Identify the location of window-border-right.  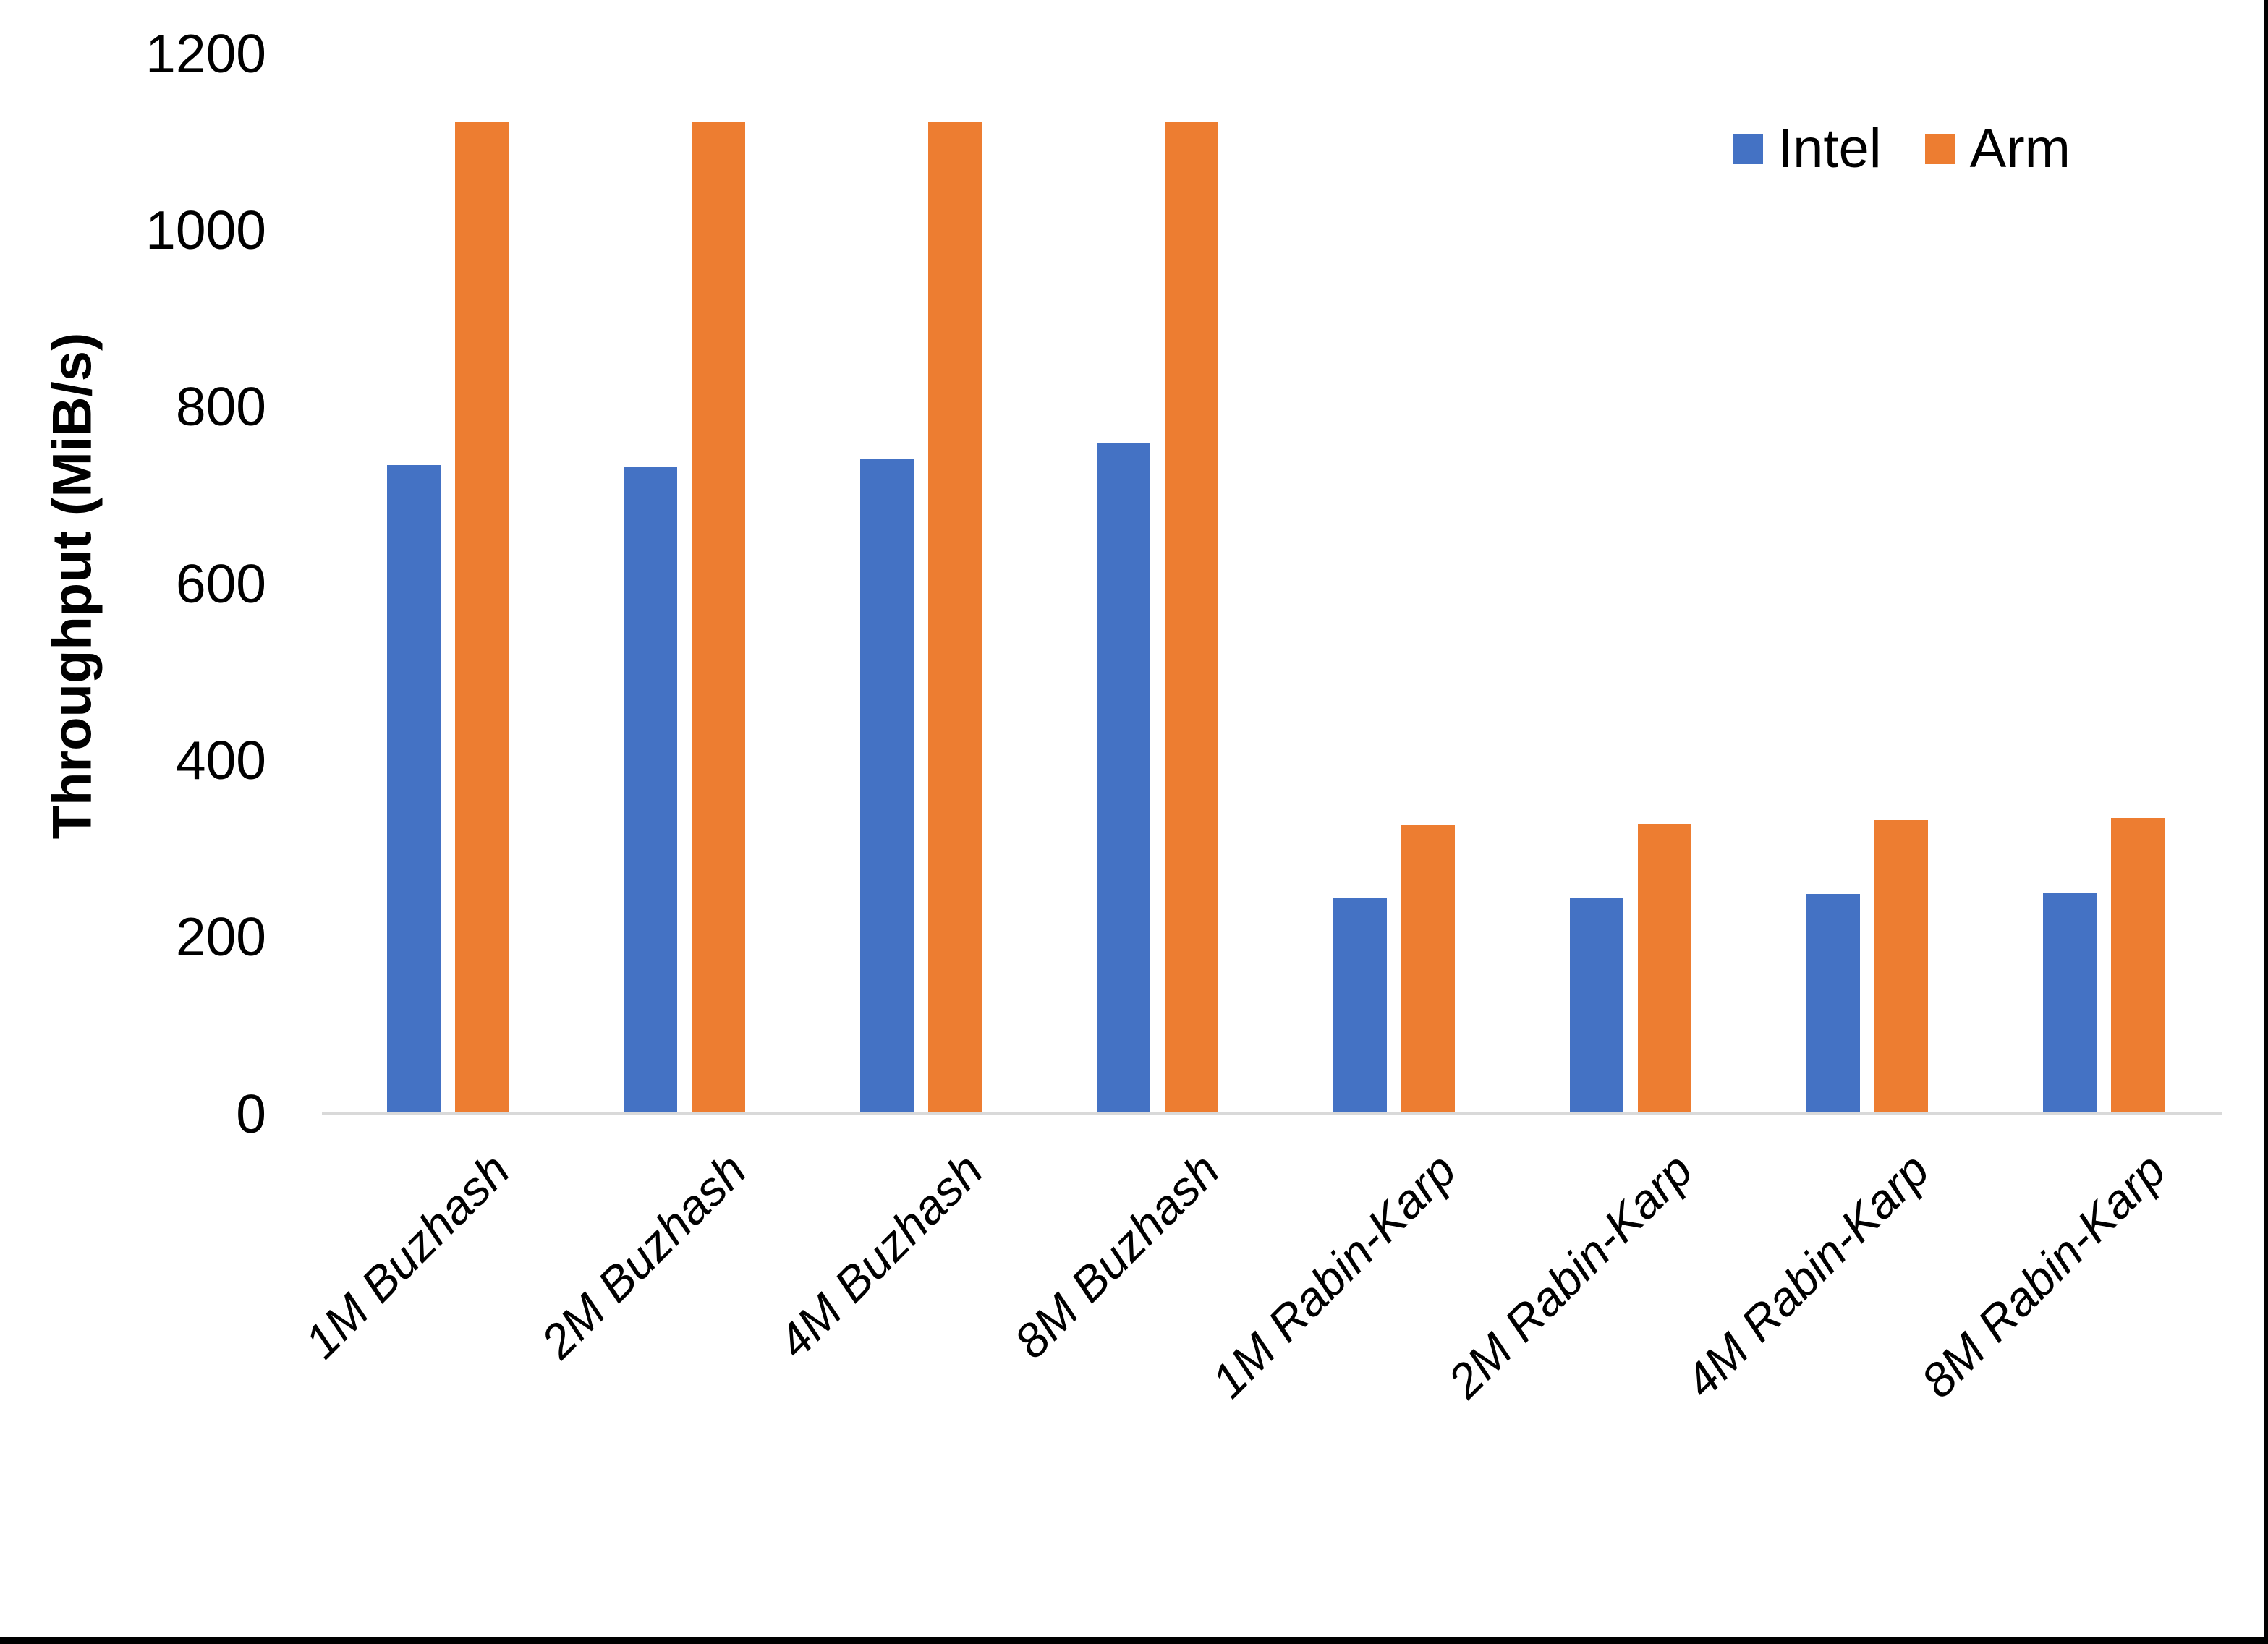
(2266, 822).